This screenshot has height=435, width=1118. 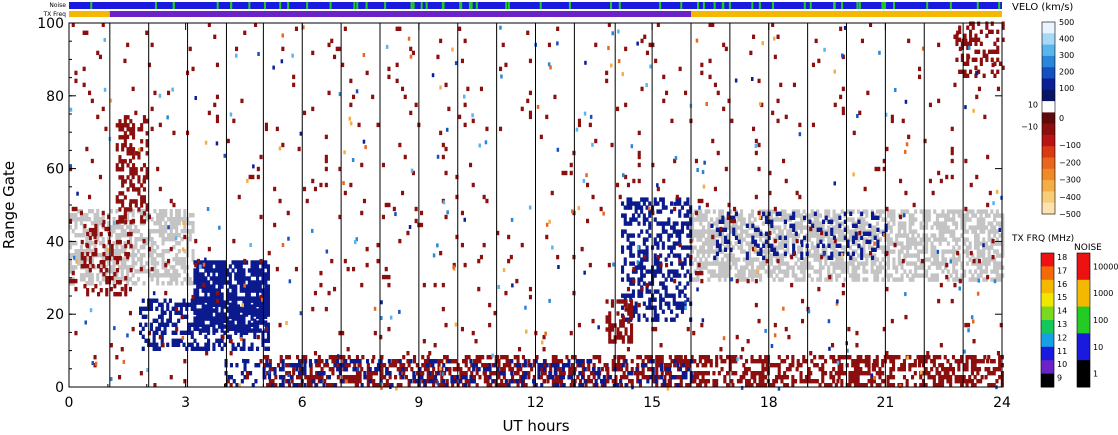 What do you see at coordinates (842, 5) in the screenshot?
I see `noise-spike` at bounding box center [842, 5].